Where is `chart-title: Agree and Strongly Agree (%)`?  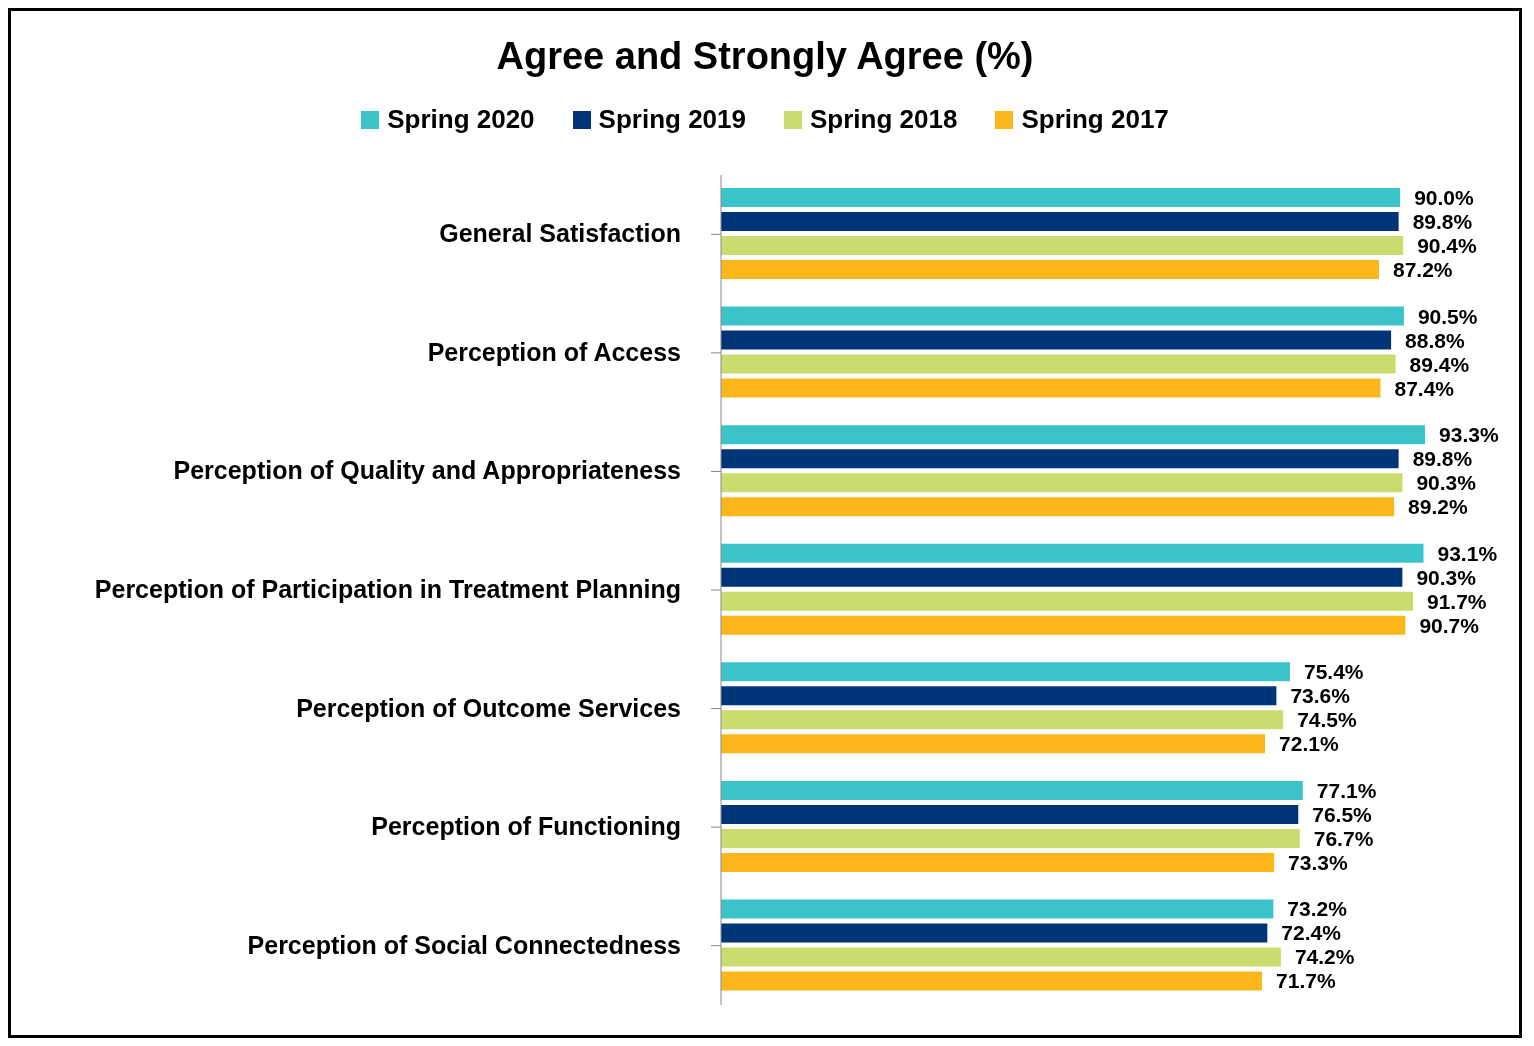 chart-title: Agree and Strongly Agree (%) is located at coordinates (765, 56).